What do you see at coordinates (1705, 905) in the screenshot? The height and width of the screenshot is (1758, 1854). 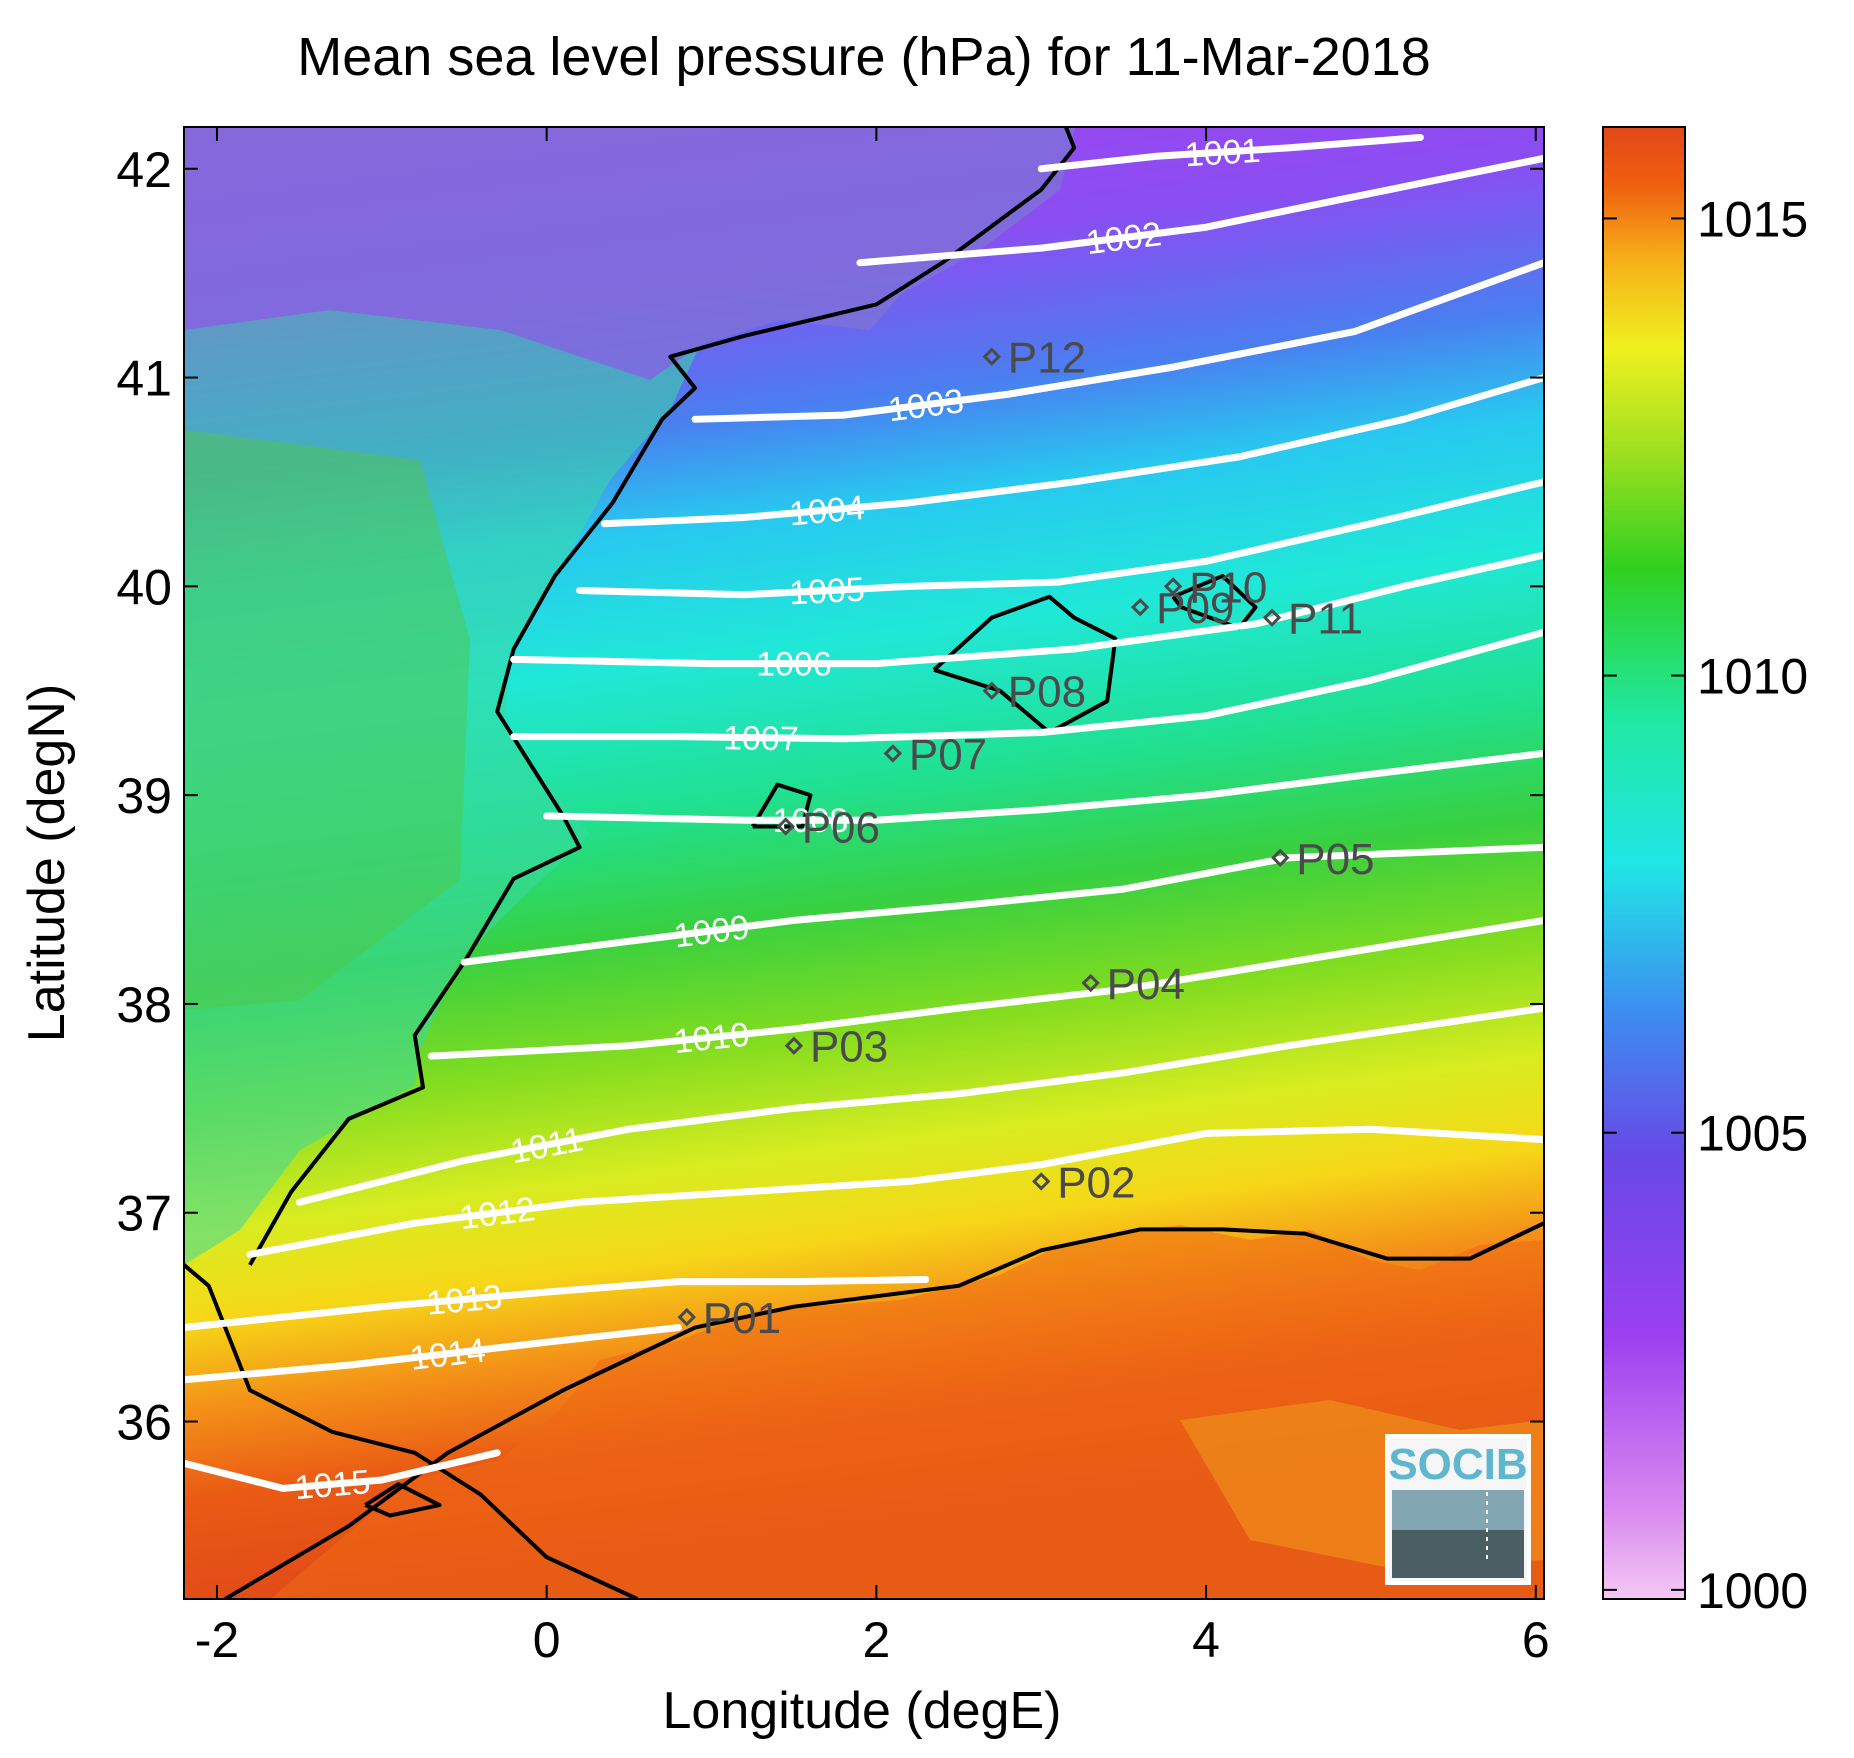 I see `colorbar-ticks: 1000 1005 1010 1015` at bounding box center [1705, 905].